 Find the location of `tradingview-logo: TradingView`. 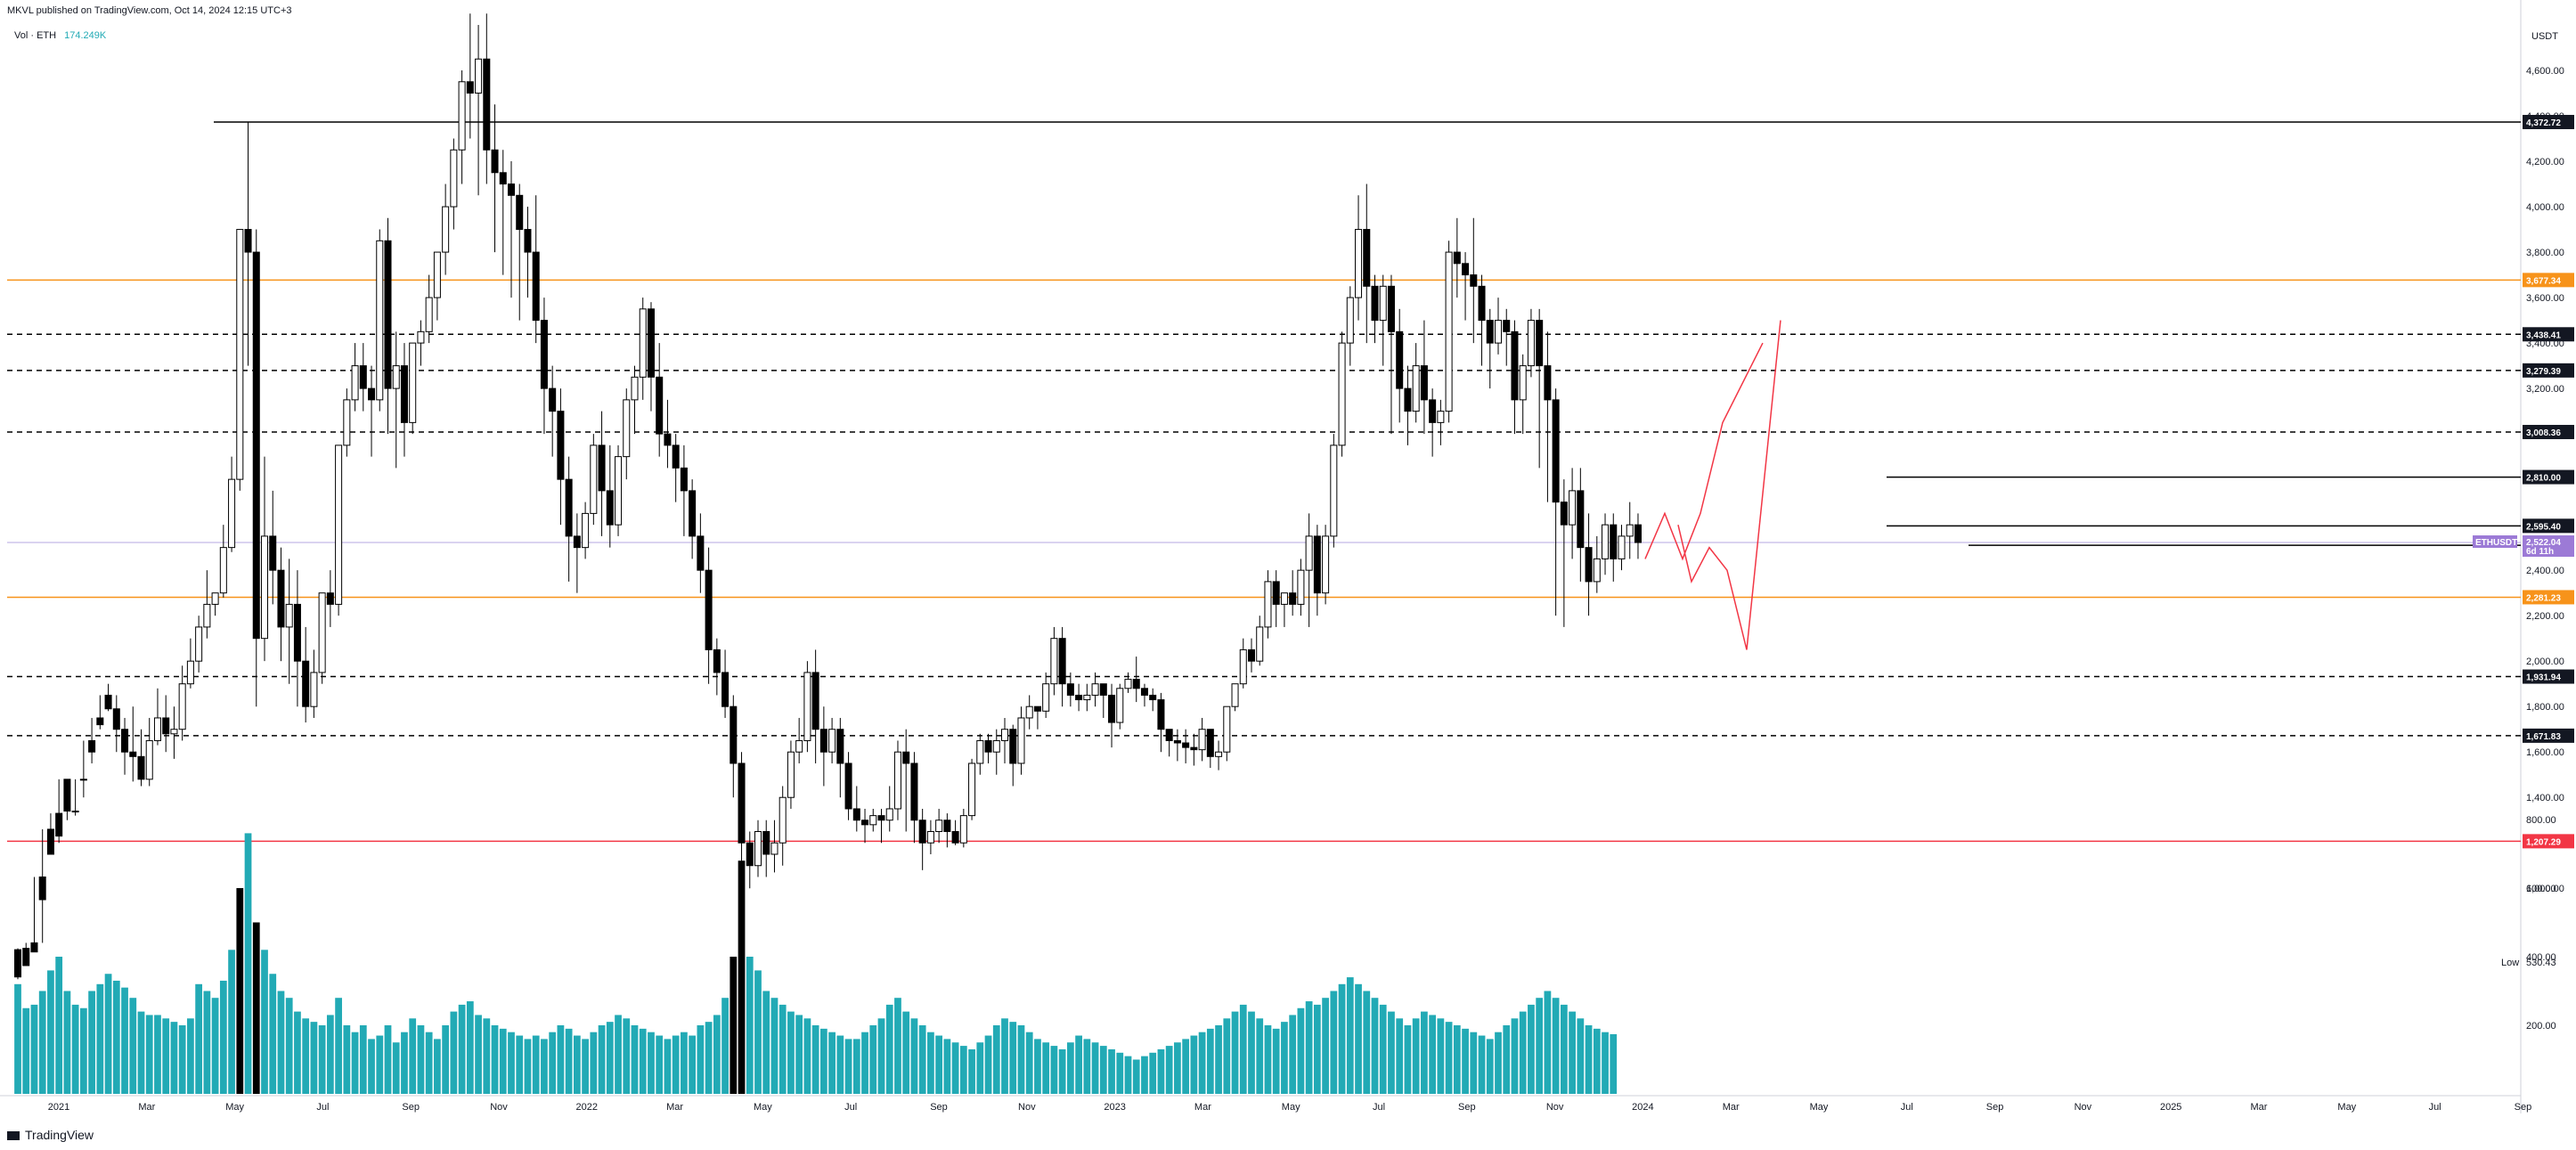

tradingview-logo: TradingView is located at coordinates (51, 1135).